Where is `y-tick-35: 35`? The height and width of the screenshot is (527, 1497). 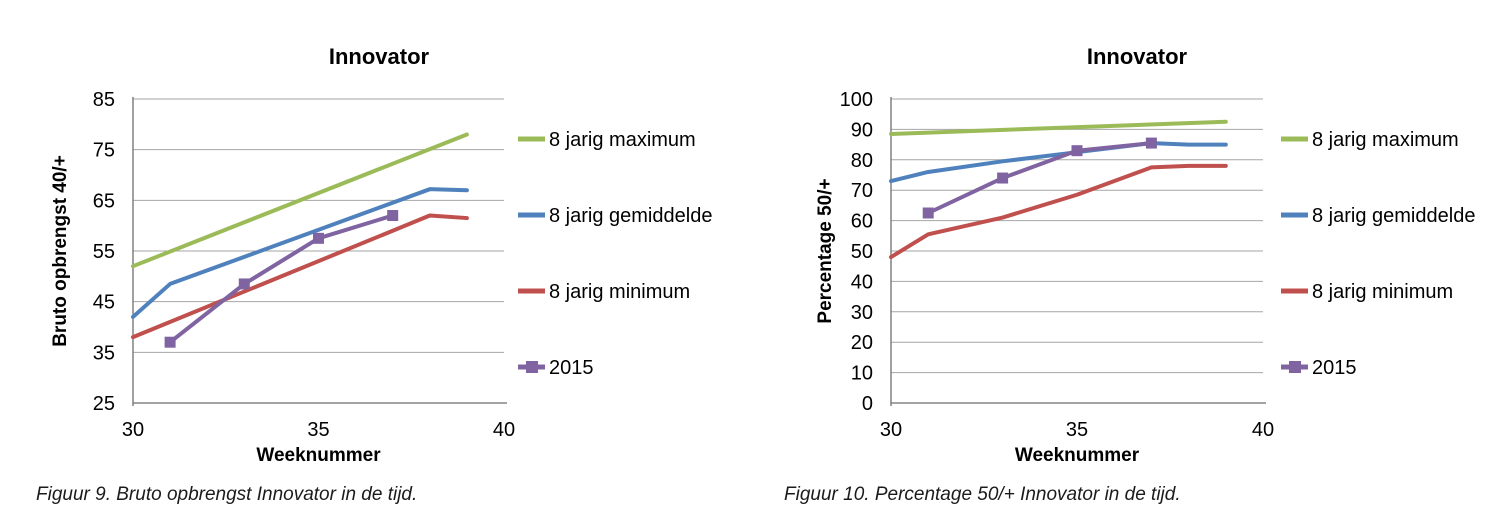
y-tick-35: 35 is located at coordinates (104, 353).